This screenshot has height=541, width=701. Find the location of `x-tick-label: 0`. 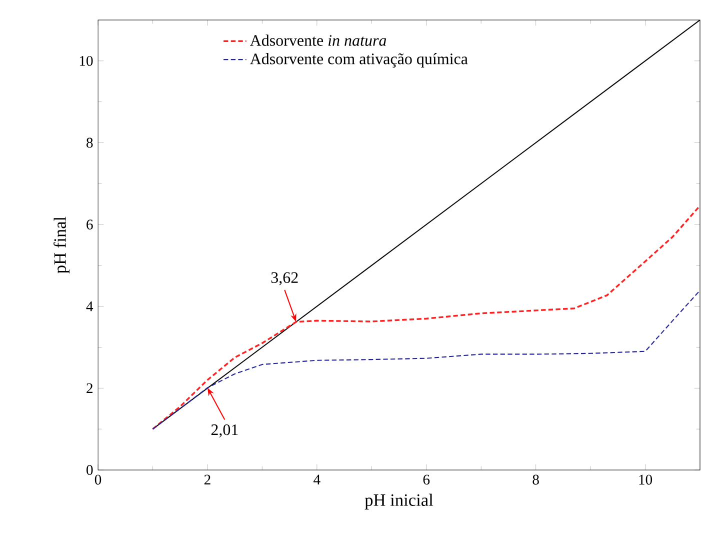

x-tick-label: 0 is located at coordinates (98, 479).